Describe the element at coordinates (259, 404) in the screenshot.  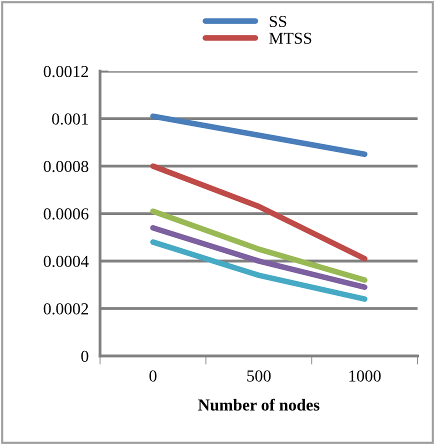
I see `x-axis-title: Number of nodes` at that location.